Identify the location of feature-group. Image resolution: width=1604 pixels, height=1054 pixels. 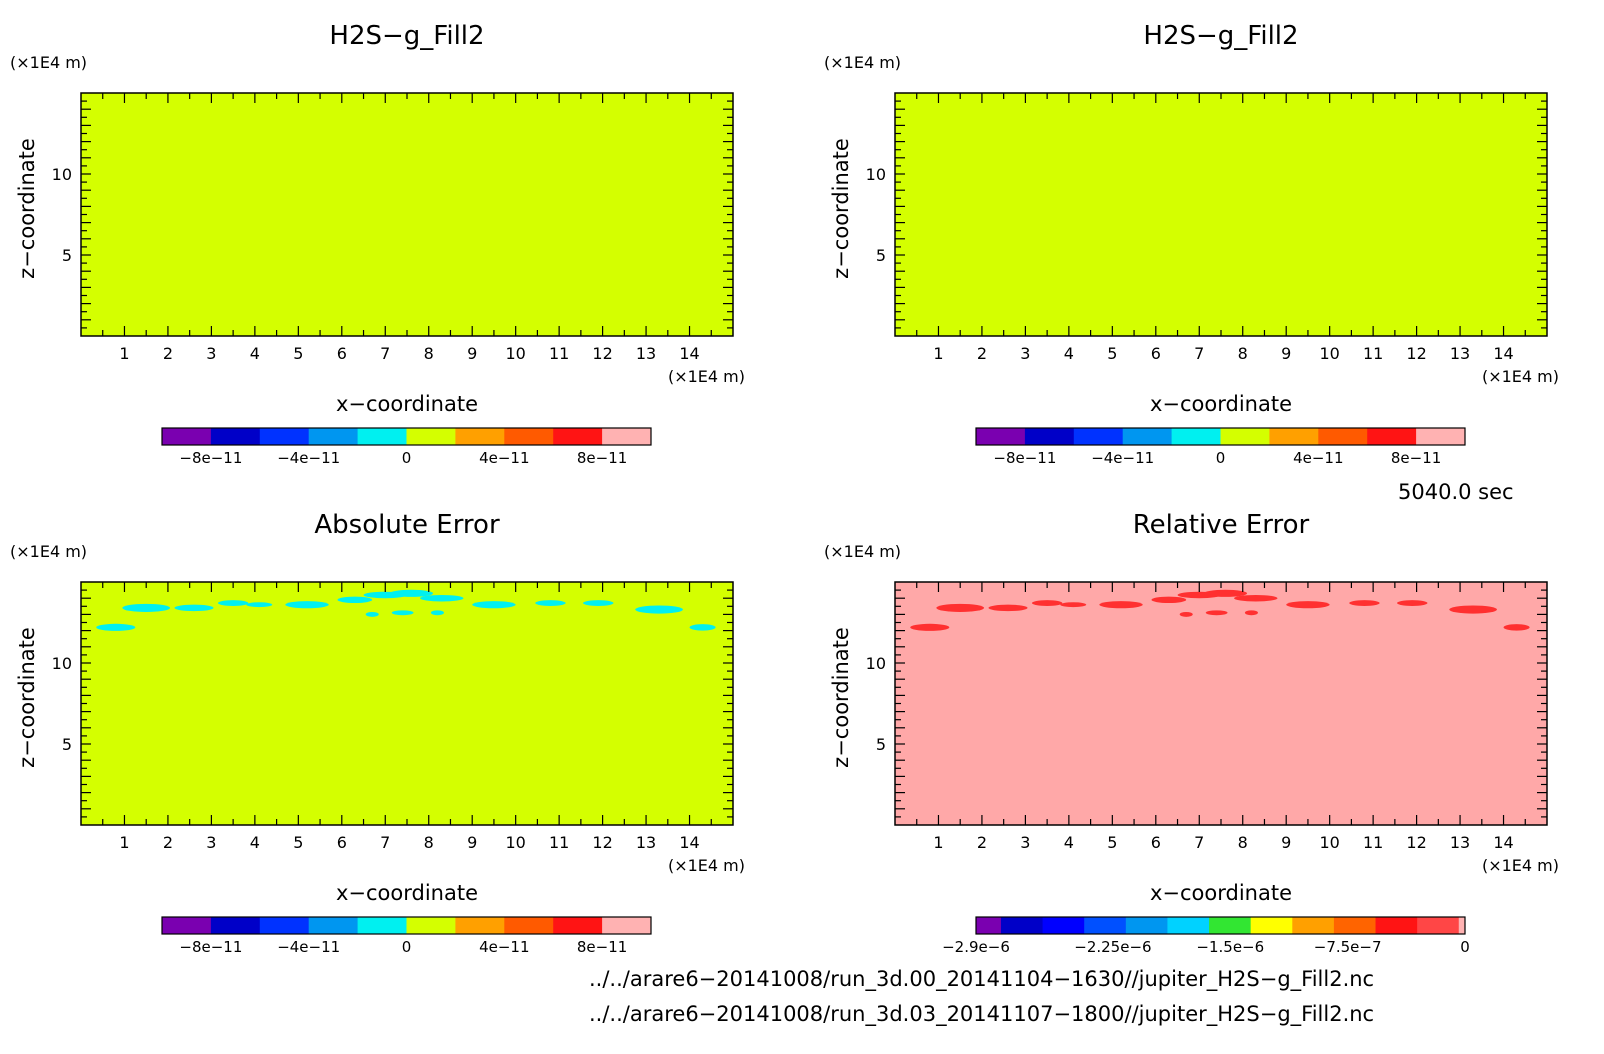
(406, 610).